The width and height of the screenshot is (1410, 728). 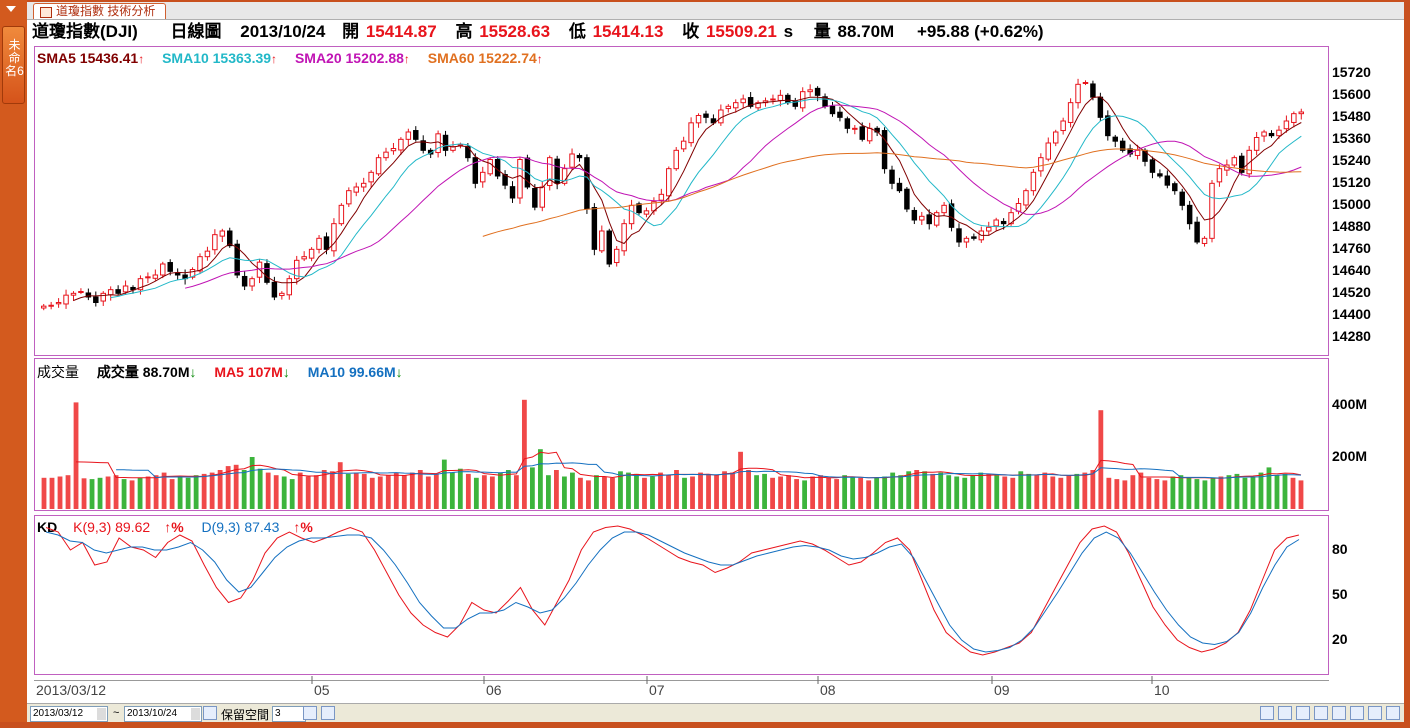 What do you see at coordinates (1340, 639) in the screenshot?
I see `kd-y-tick: 20` at bounding box center [1340, 639].